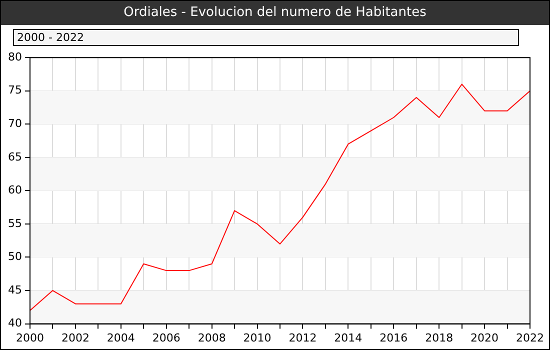 This screenshot has width=550, height=350. Describe the element at coordinates (530, 337) in the screenshot. I see `x-tick-label: 2022` at that location.